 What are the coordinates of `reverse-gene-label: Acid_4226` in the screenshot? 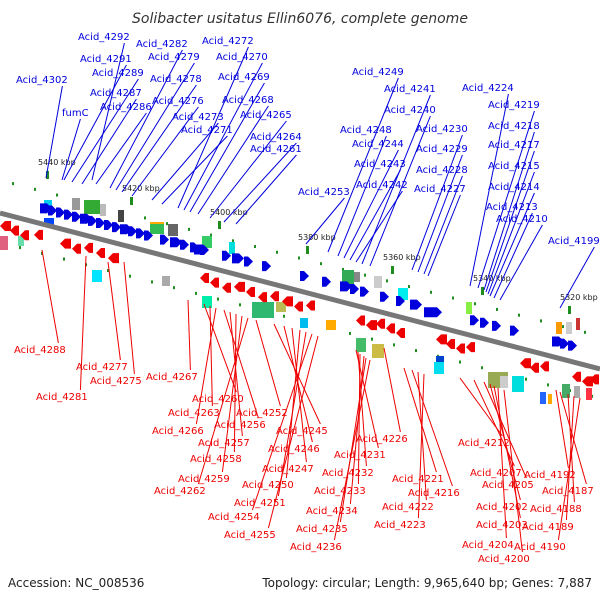 It's located at (382, 439).